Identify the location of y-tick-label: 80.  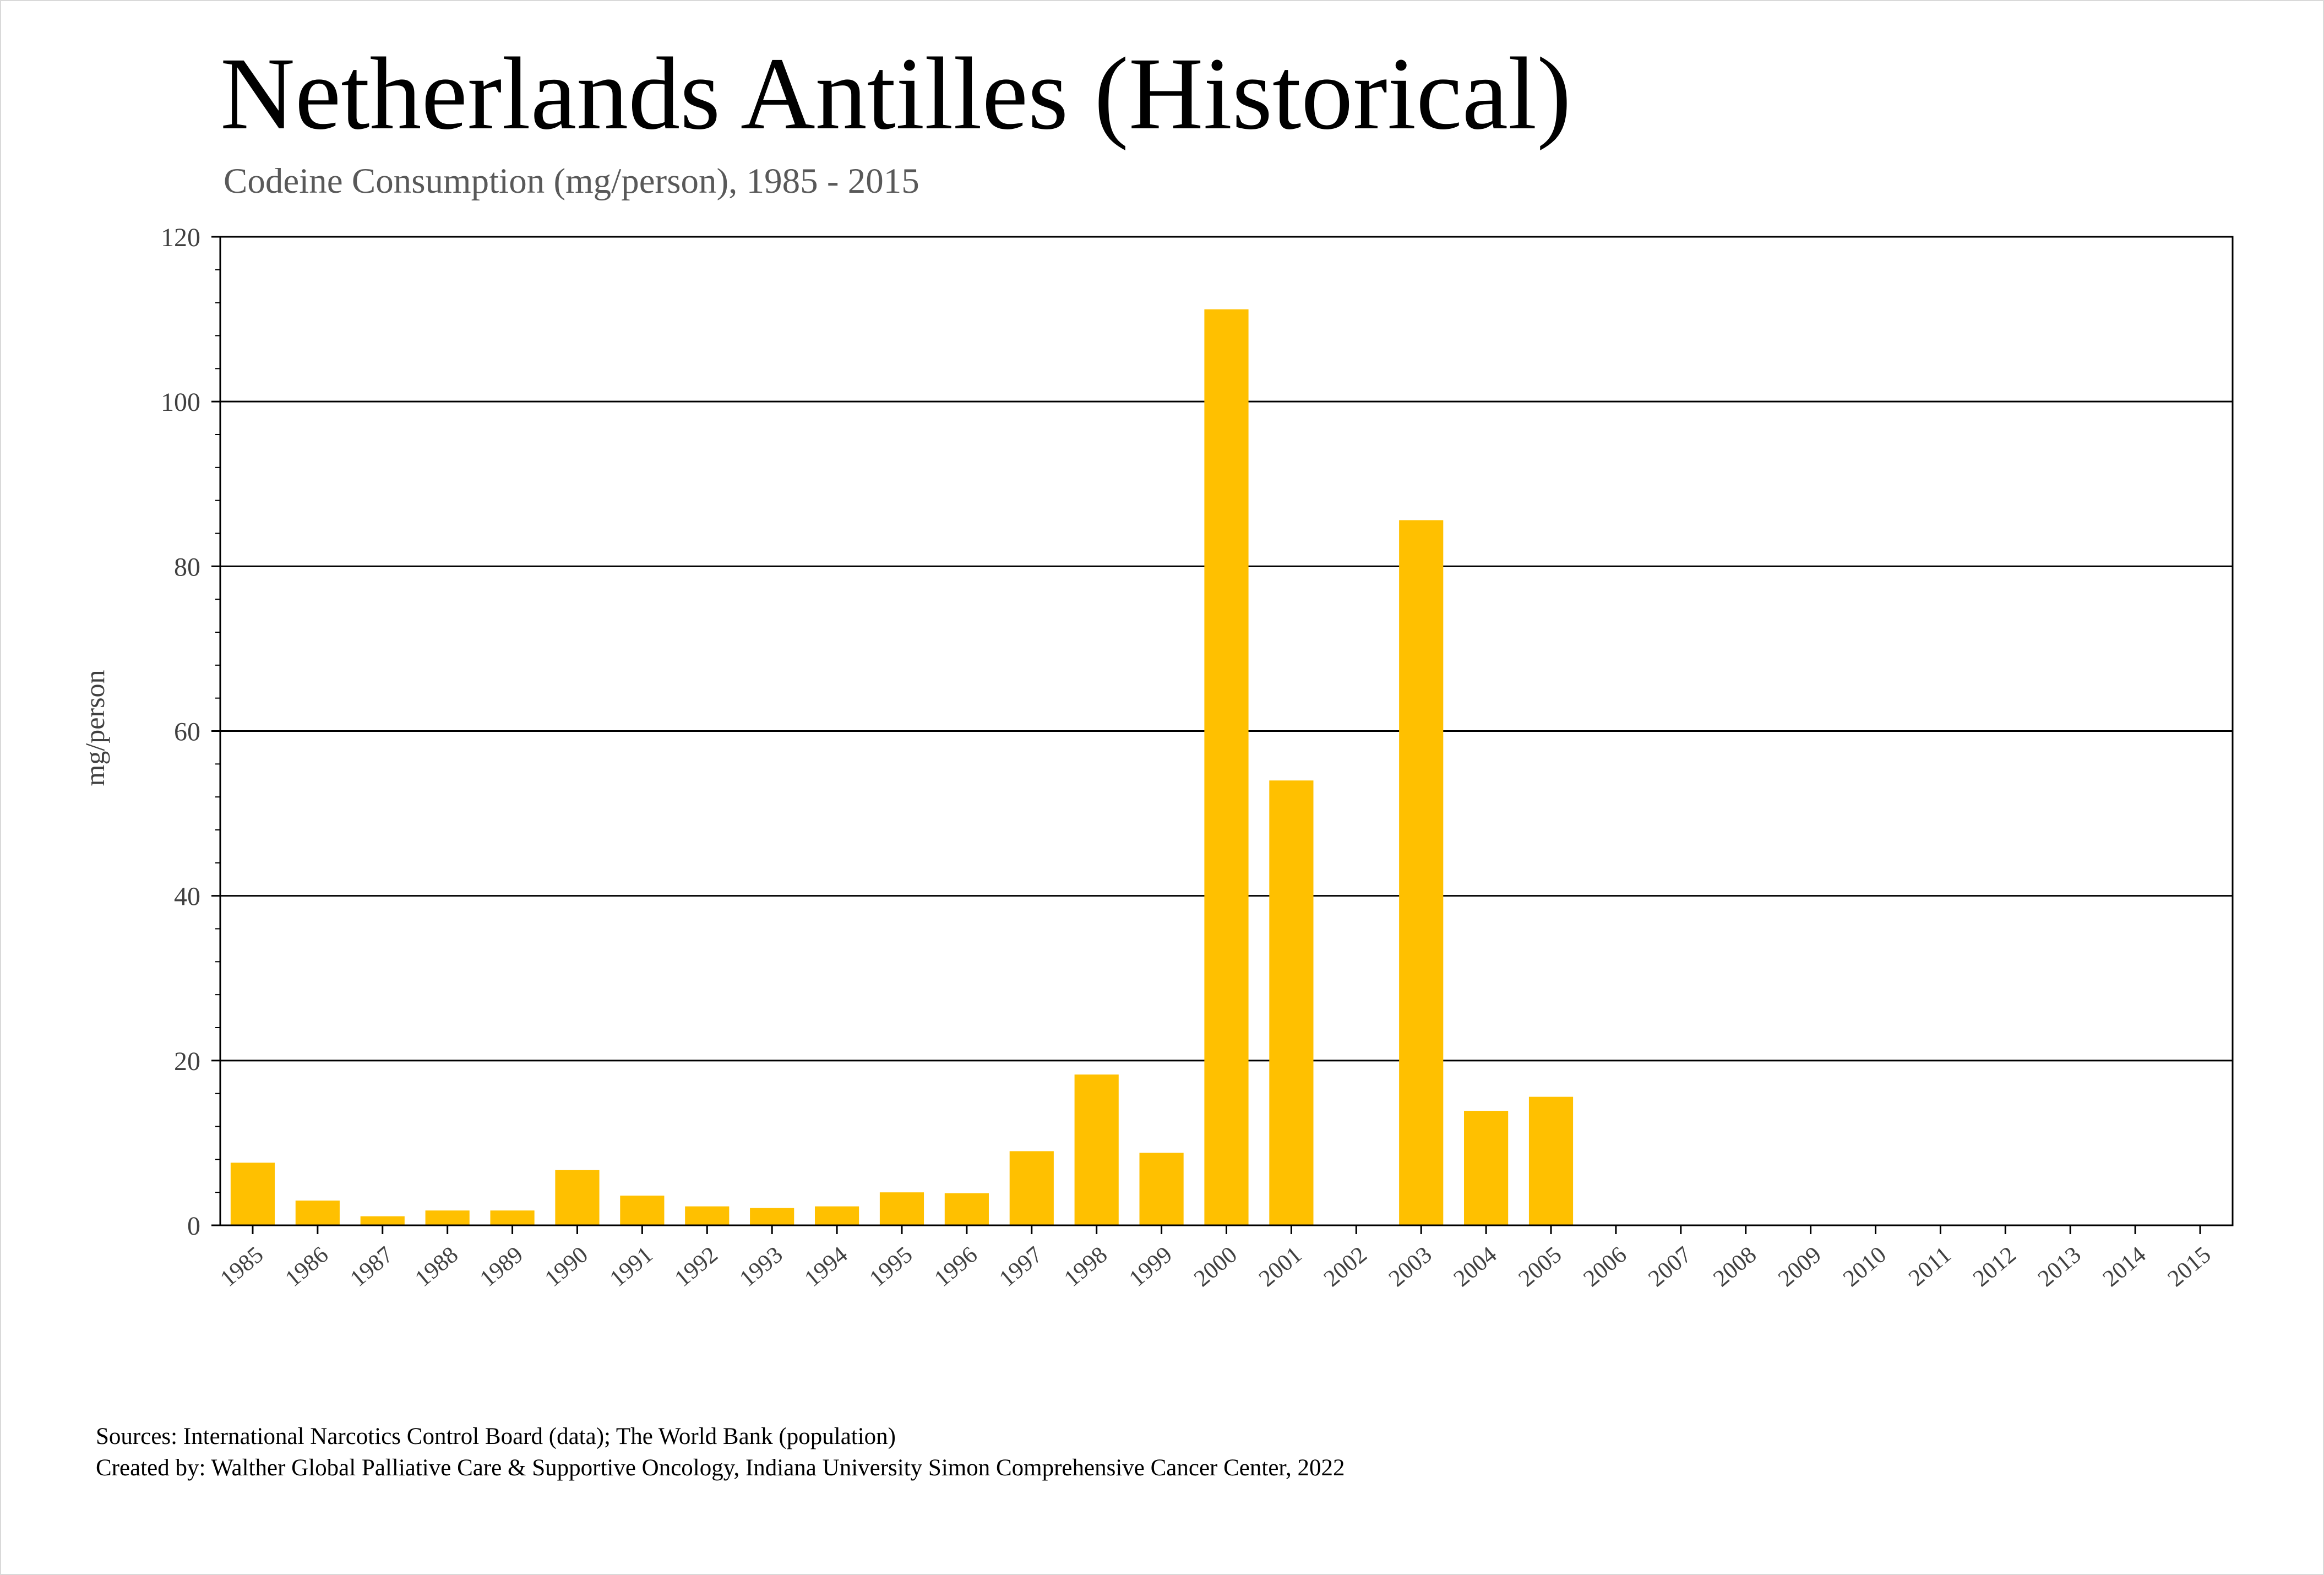
(187, 567).